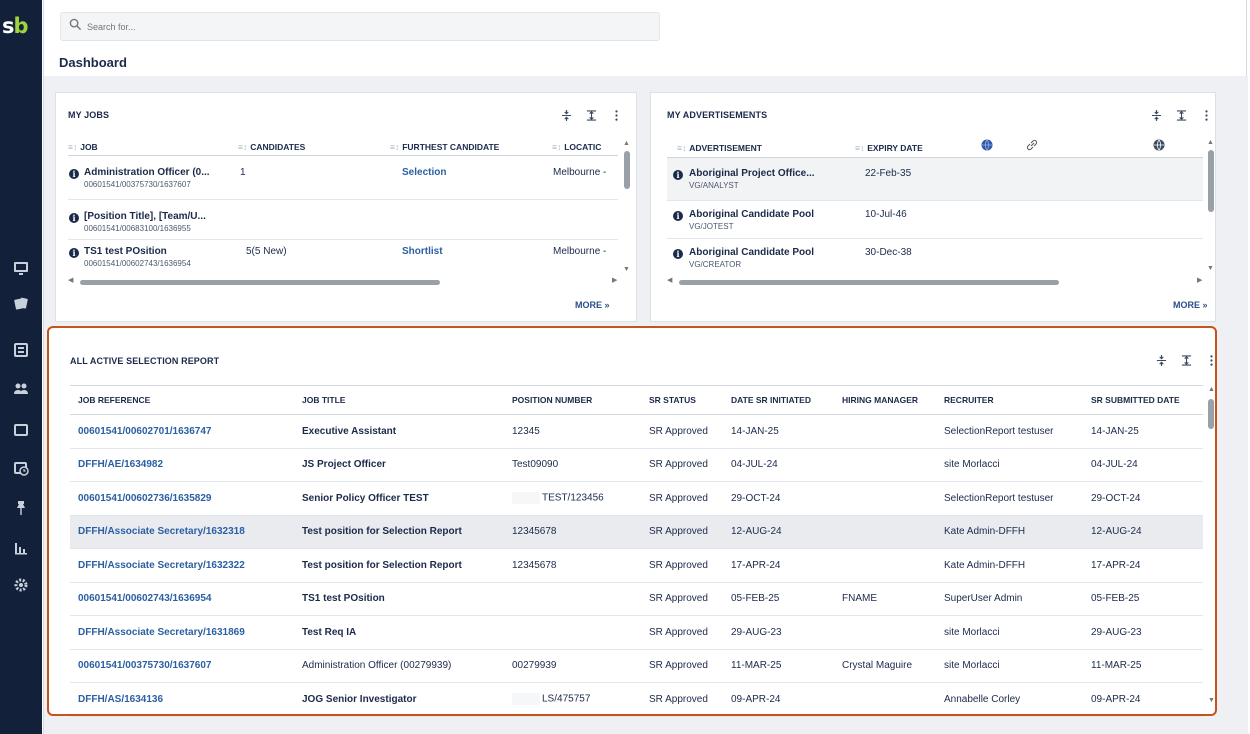 The width and height of the screenshot is (1250, 734). Describe the element at coordinates (182, 400) in the screenshot. I see `col-job-reference: JOB REFERENCE` at that location.